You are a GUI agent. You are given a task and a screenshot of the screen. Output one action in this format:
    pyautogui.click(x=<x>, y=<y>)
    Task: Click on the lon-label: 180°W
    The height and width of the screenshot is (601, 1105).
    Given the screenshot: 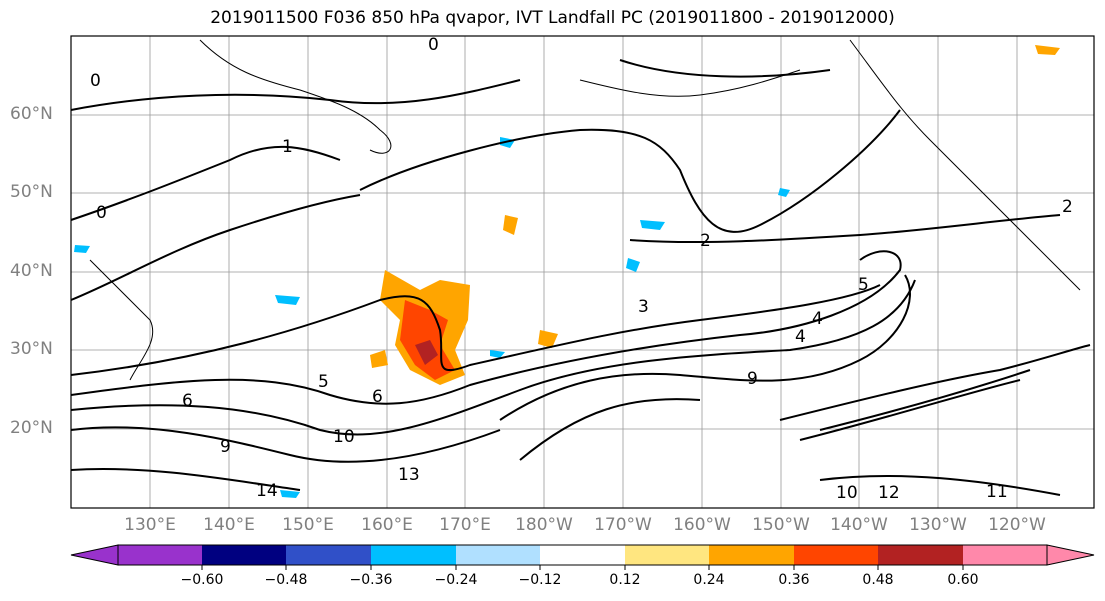 What is the action you would take?
    pyautogui.click(x=544, y=525)
    